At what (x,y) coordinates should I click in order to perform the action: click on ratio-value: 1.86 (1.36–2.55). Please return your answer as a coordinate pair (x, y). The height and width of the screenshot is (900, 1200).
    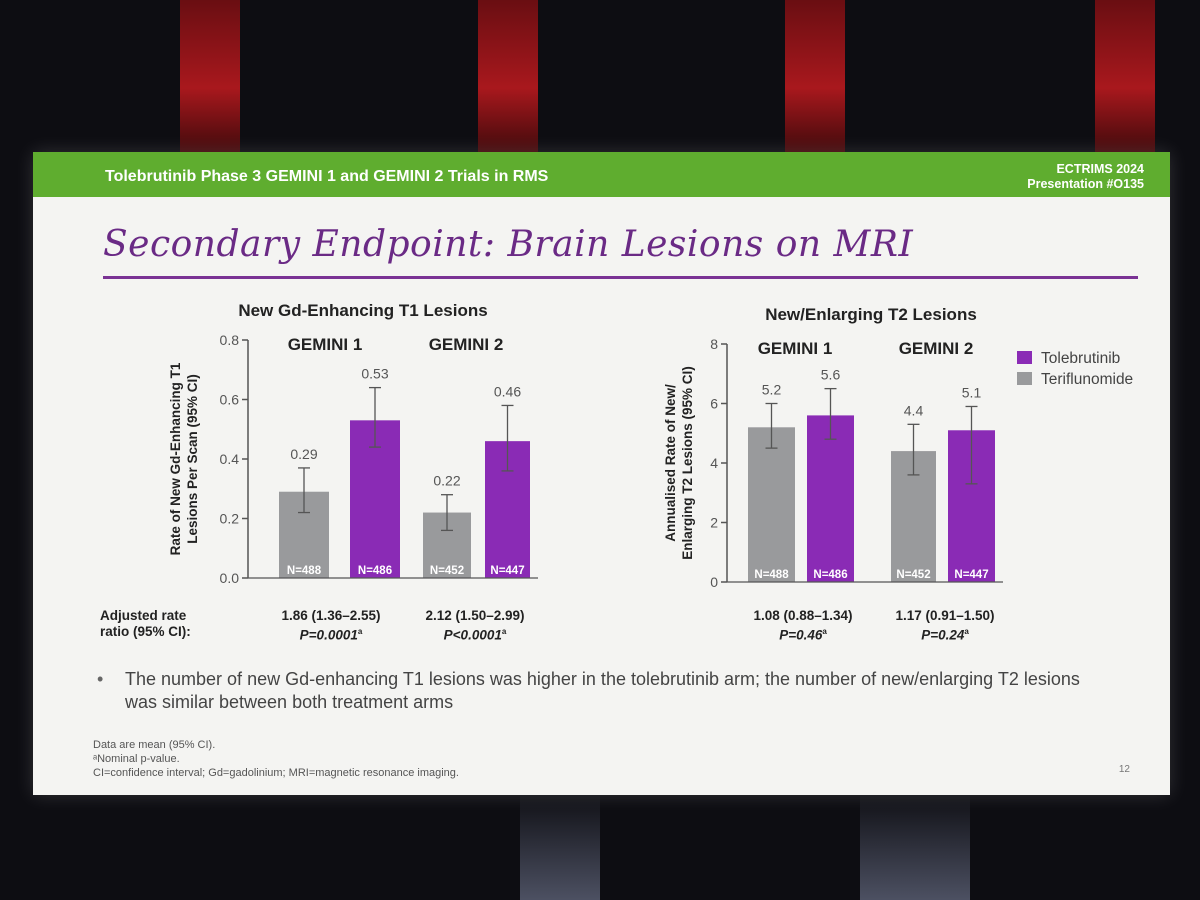
    Looking at the image, I should click on (331, 615).